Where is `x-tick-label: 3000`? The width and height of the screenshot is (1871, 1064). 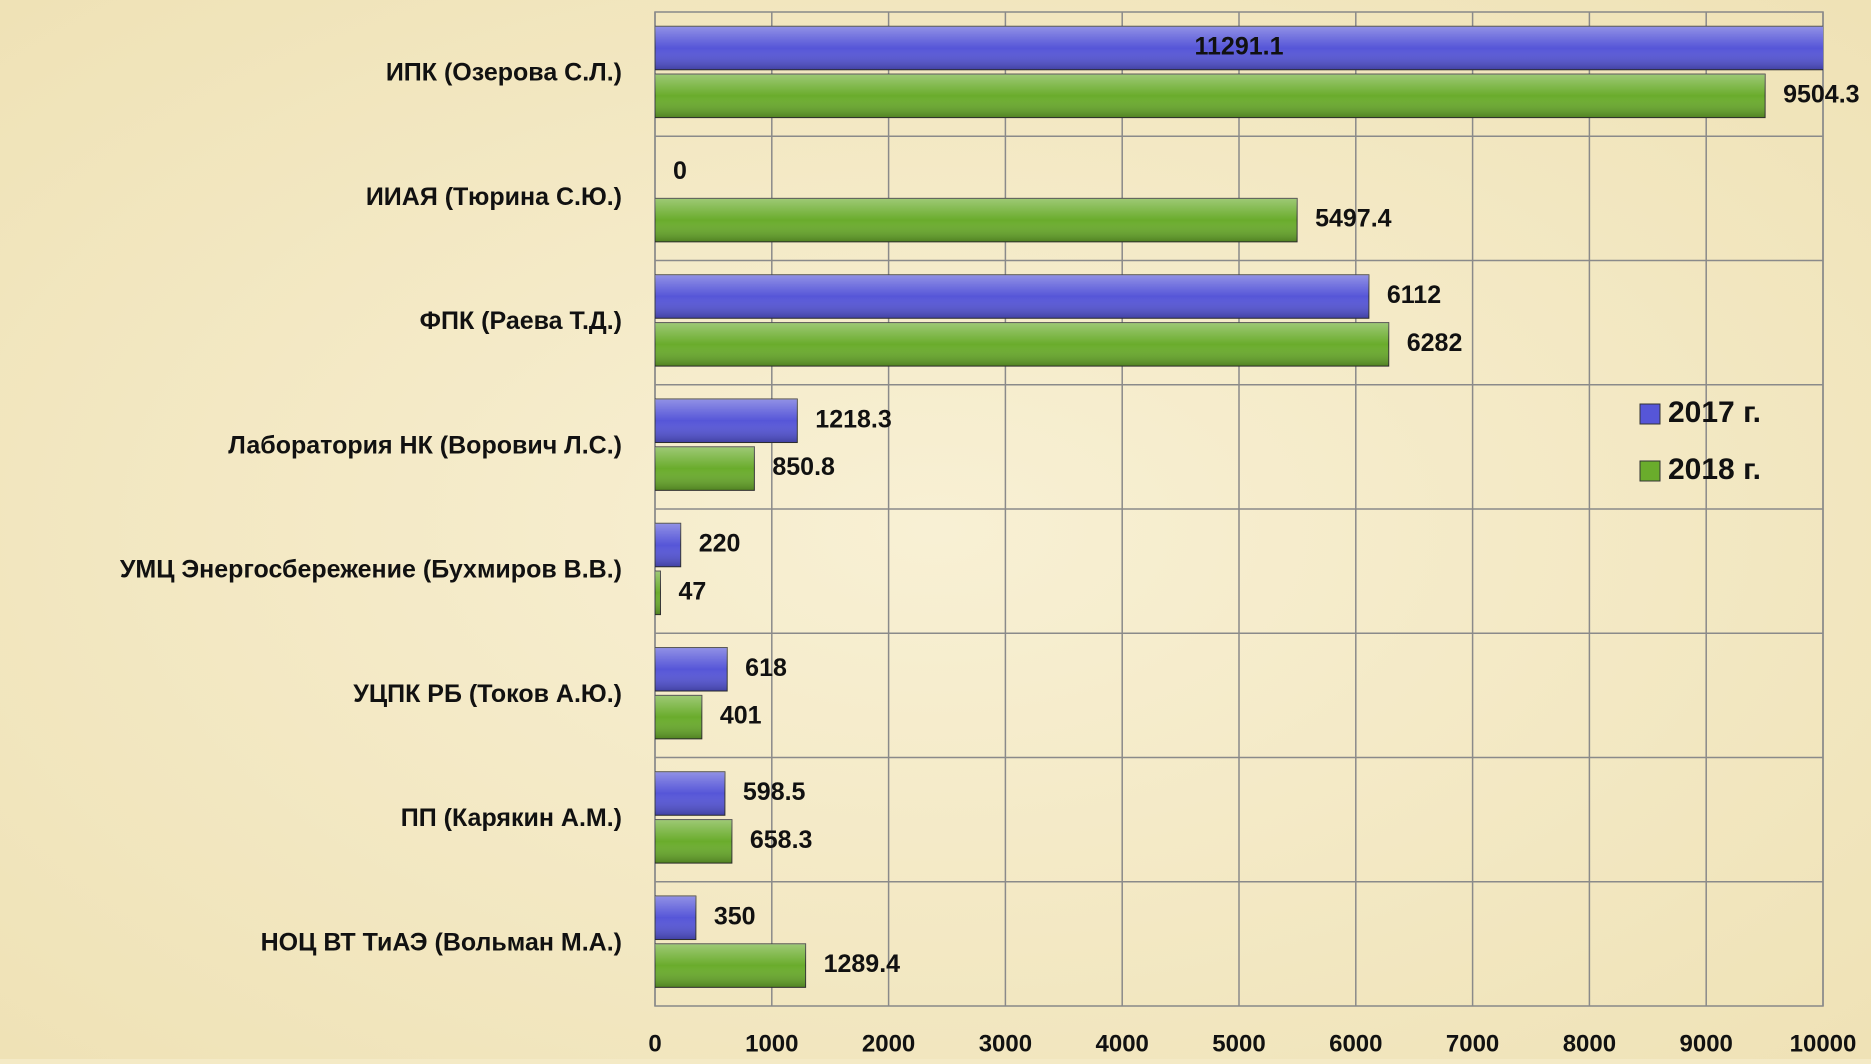 x-tick-label: 3000 is located at coordinates (1005, 1043).